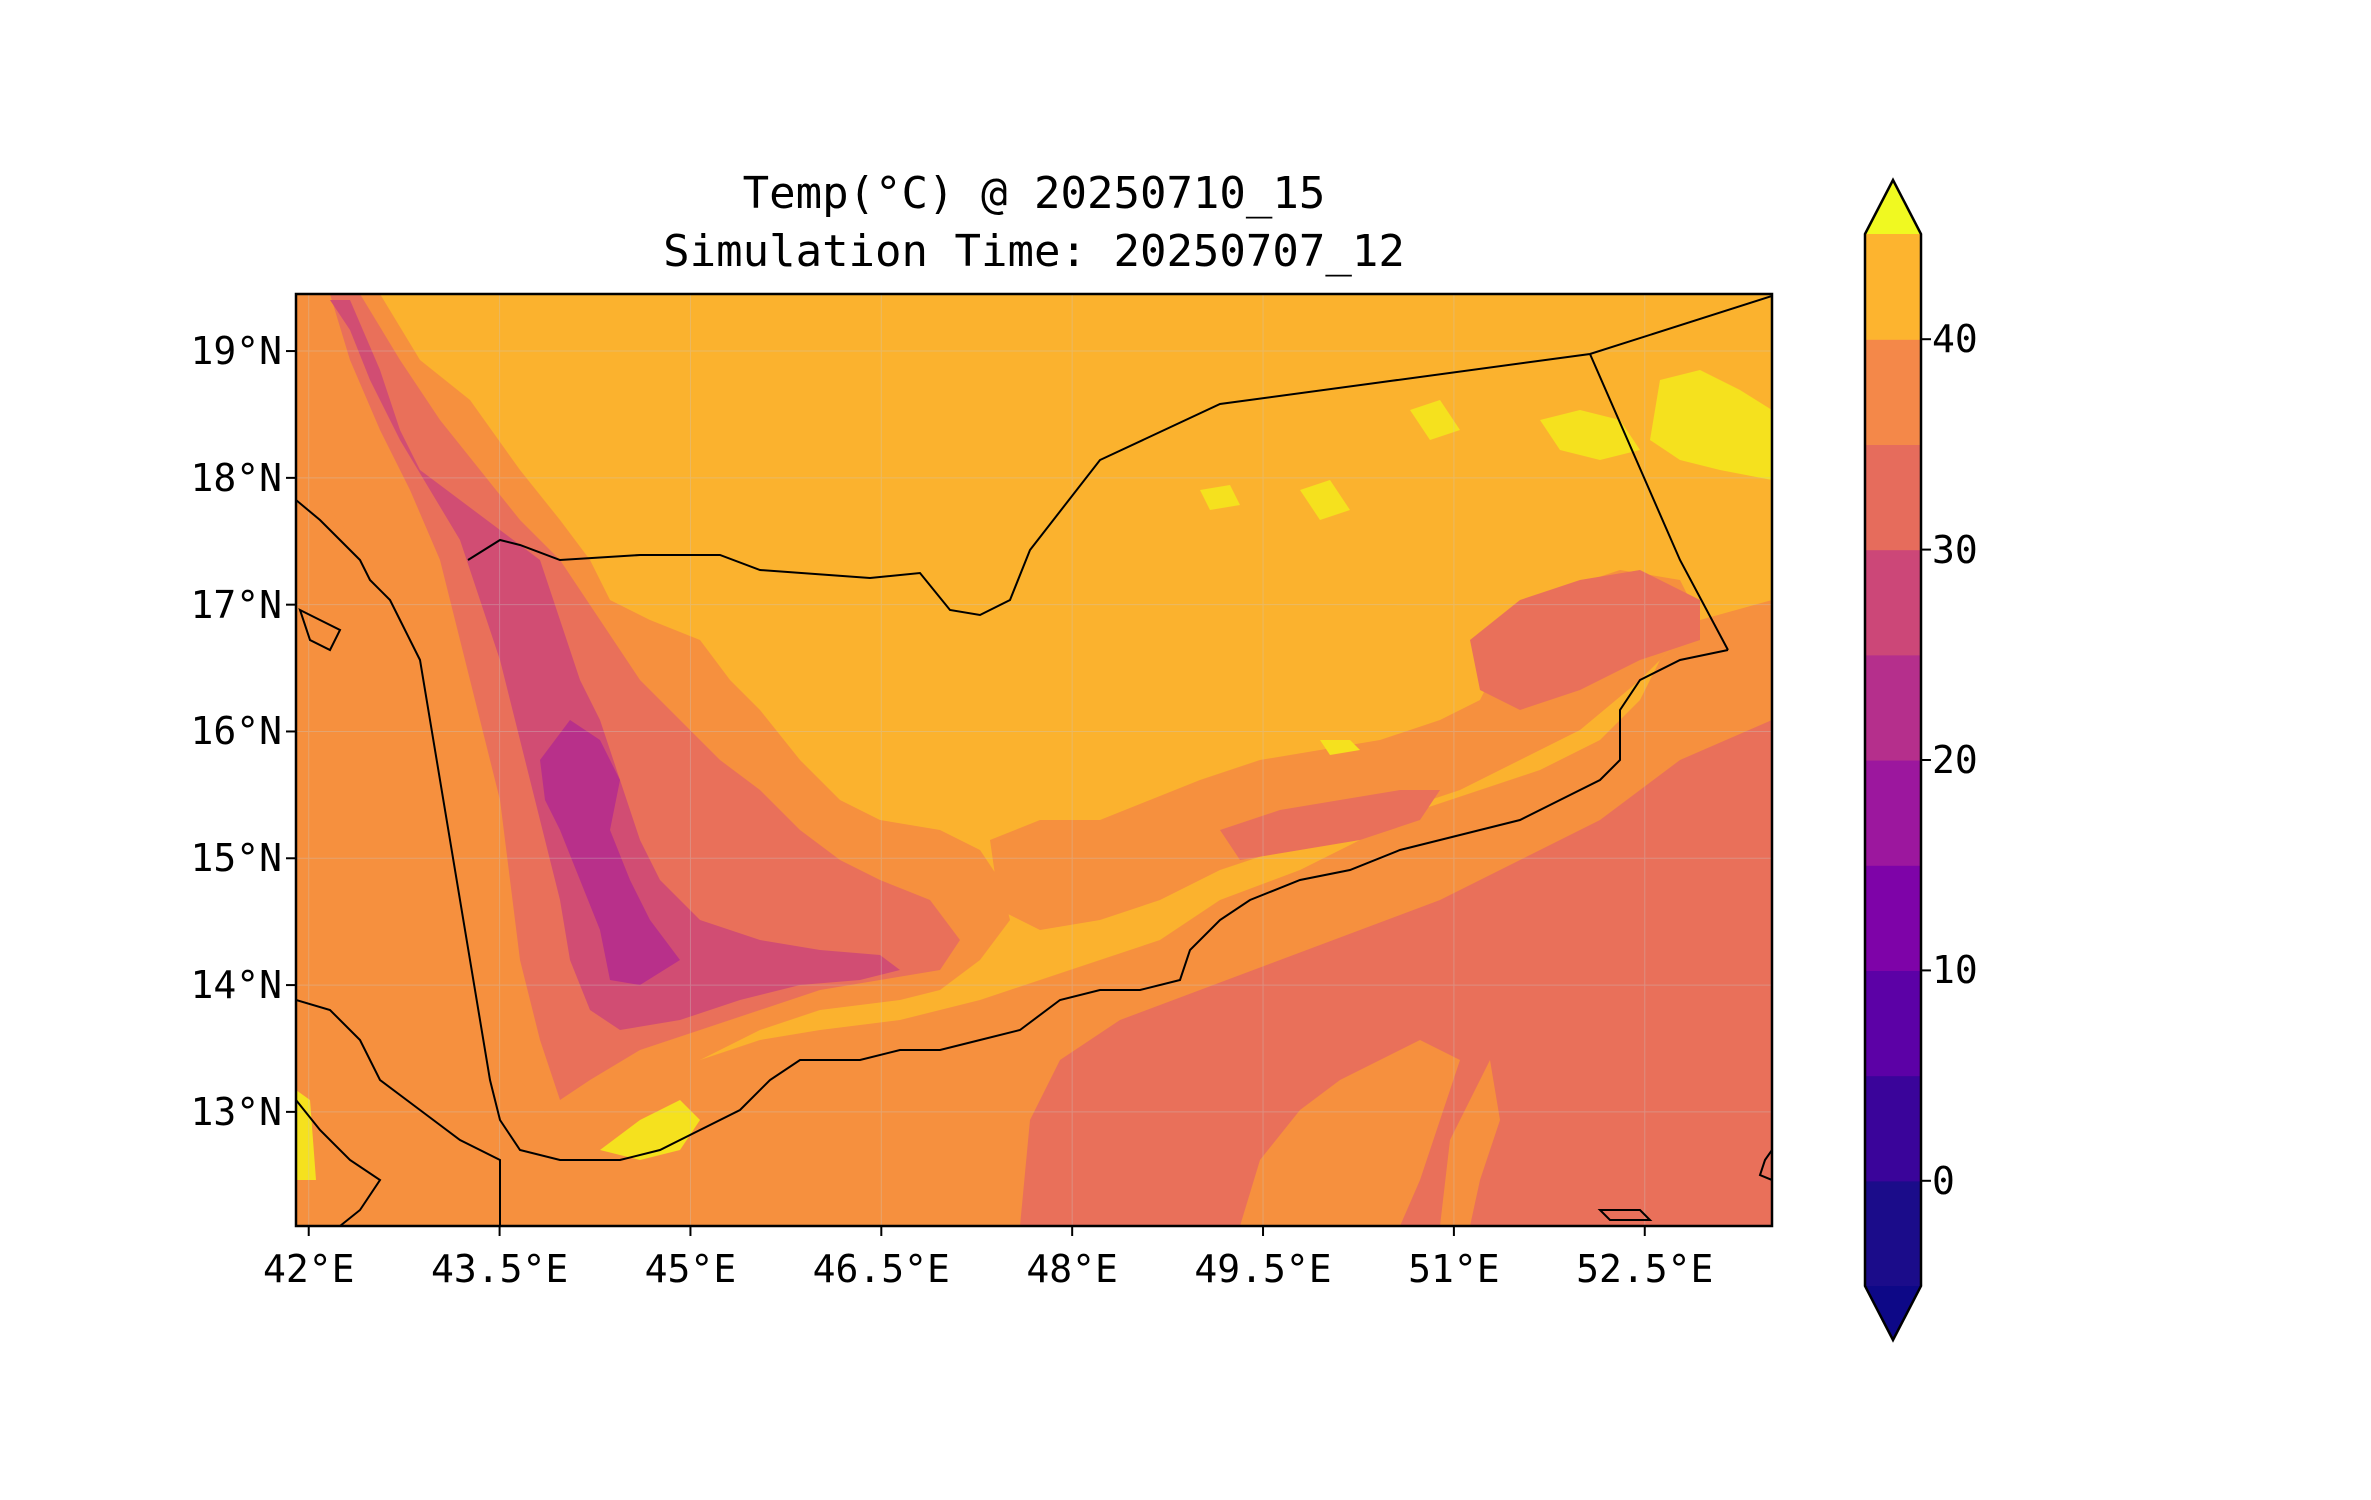 This screenshot has width=2371, height=1500. I want to click on coast-africa-inner, so click(339, 1162).